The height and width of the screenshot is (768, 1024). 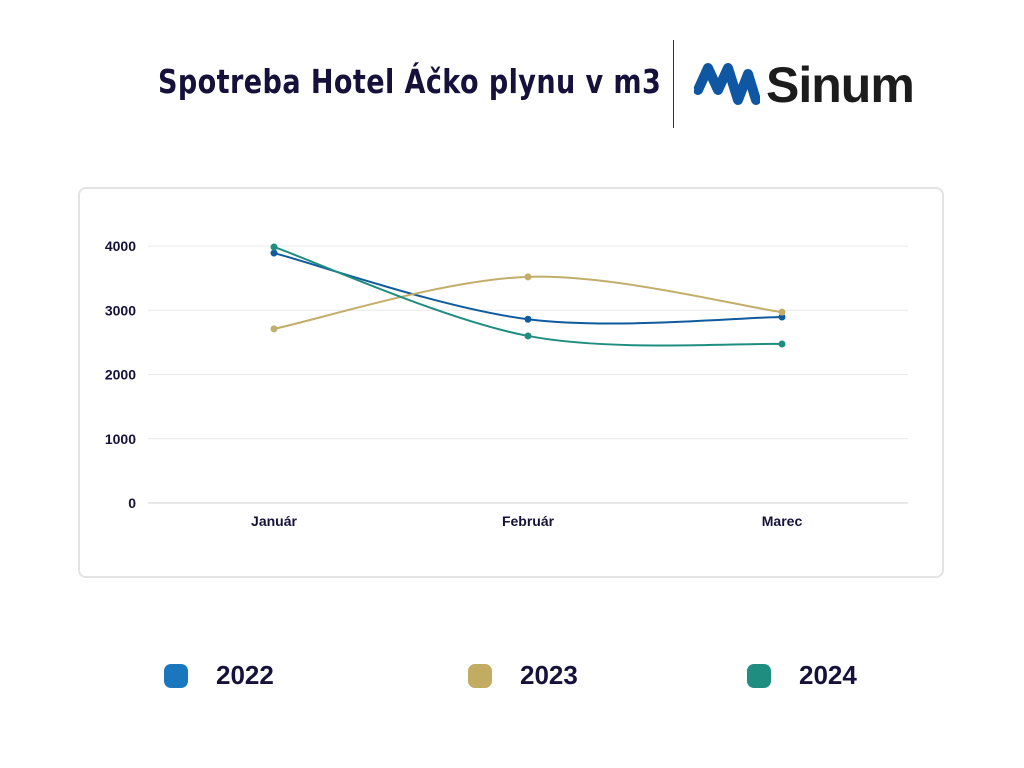 I want to click on legend-item-2022: 2022, so click(x=219, y=675).